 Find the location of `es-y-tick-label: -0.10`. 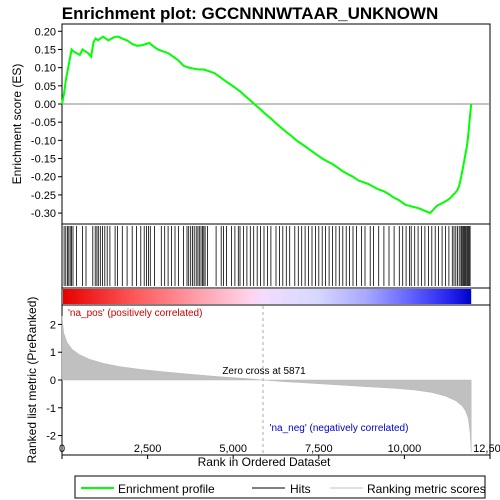

es-y-tick-label: -0.10 is located at coordinates (43, 141).